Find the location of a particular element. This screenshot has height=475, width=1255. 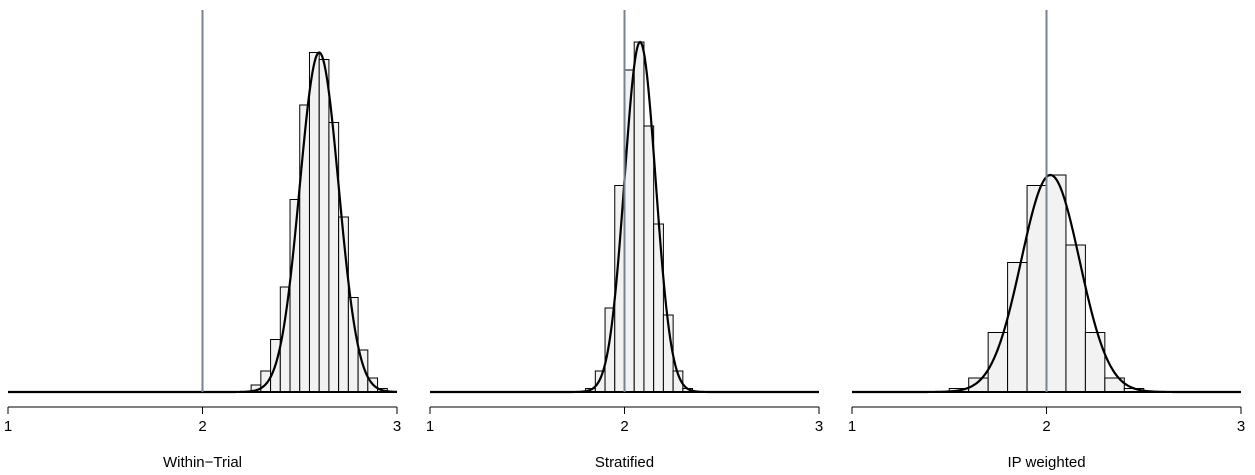

panel-title: Stratified is located at coordinates (624, 462).